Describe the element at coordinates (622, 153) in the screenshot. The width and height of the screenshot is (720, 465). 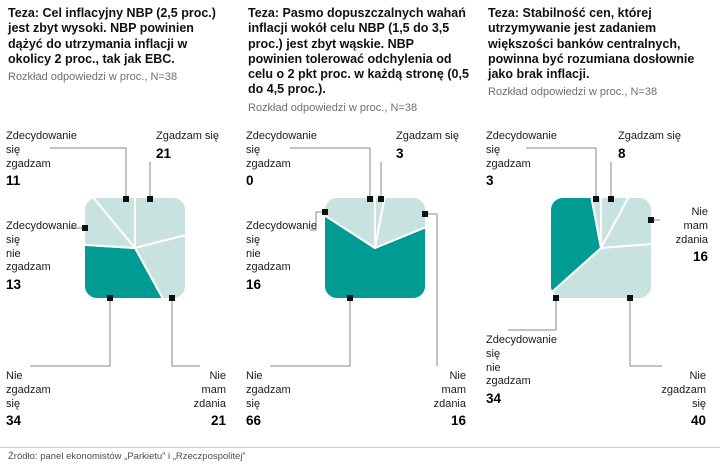
I see `label-value: 8` at that location.